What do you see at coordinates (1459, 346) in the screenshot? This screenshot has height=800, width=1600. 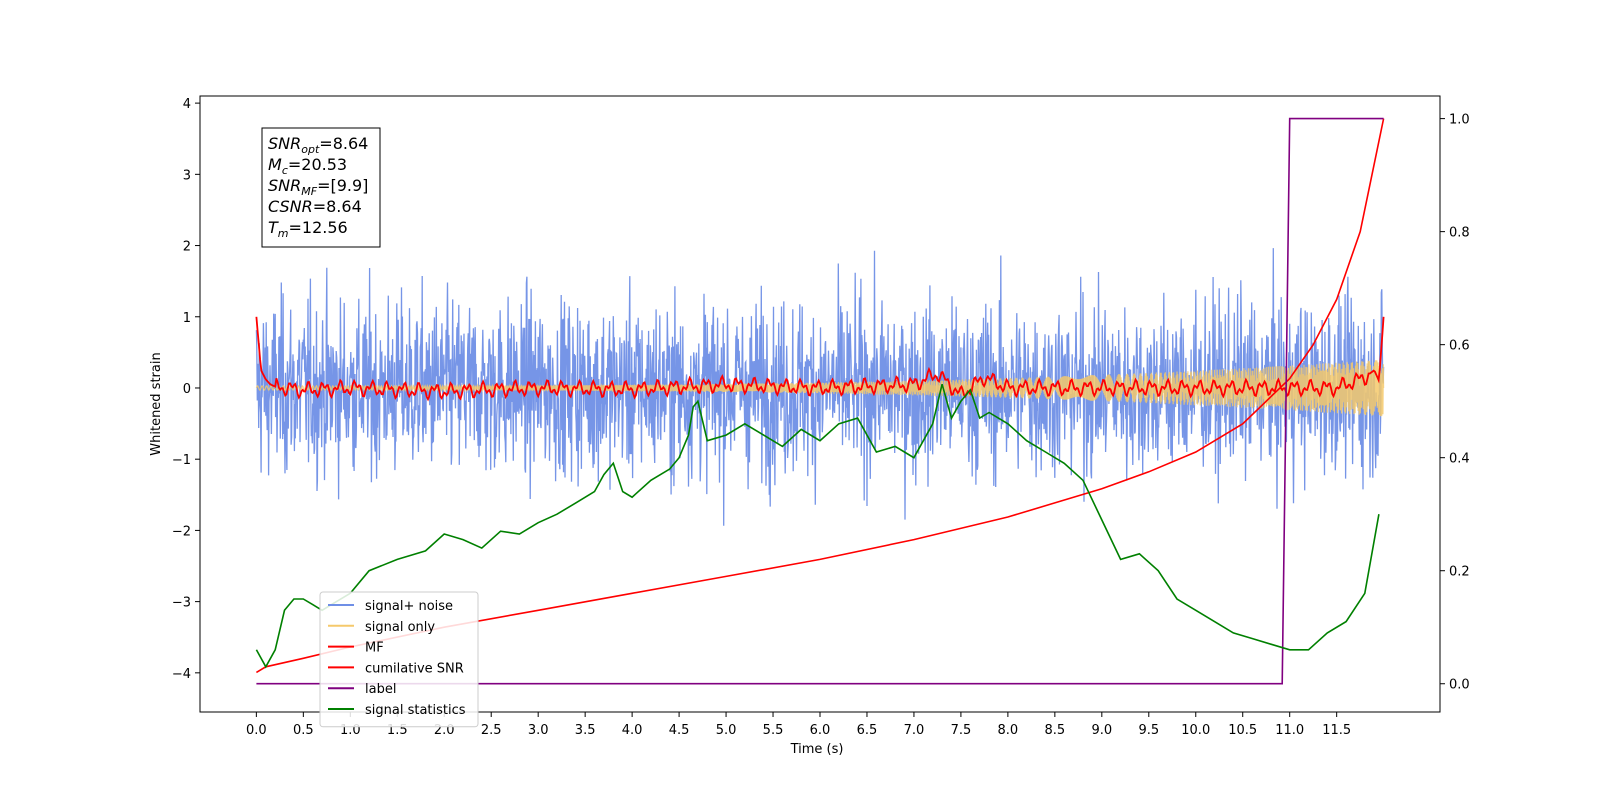 I see `y2-tick-label: 0.6` at bounding box center [1459, 346].